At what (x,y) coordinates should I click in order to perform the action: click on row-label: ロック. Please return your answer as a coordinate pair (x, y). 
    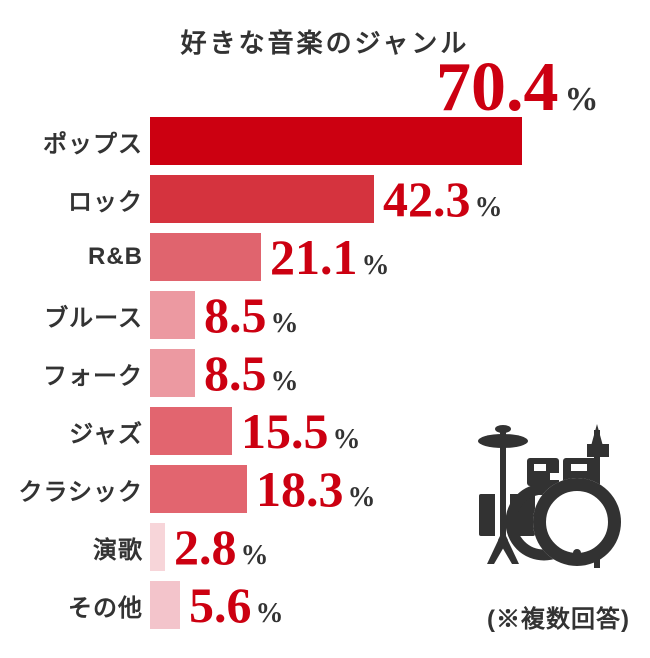
    Looking at the image, I should click on (105, 202).